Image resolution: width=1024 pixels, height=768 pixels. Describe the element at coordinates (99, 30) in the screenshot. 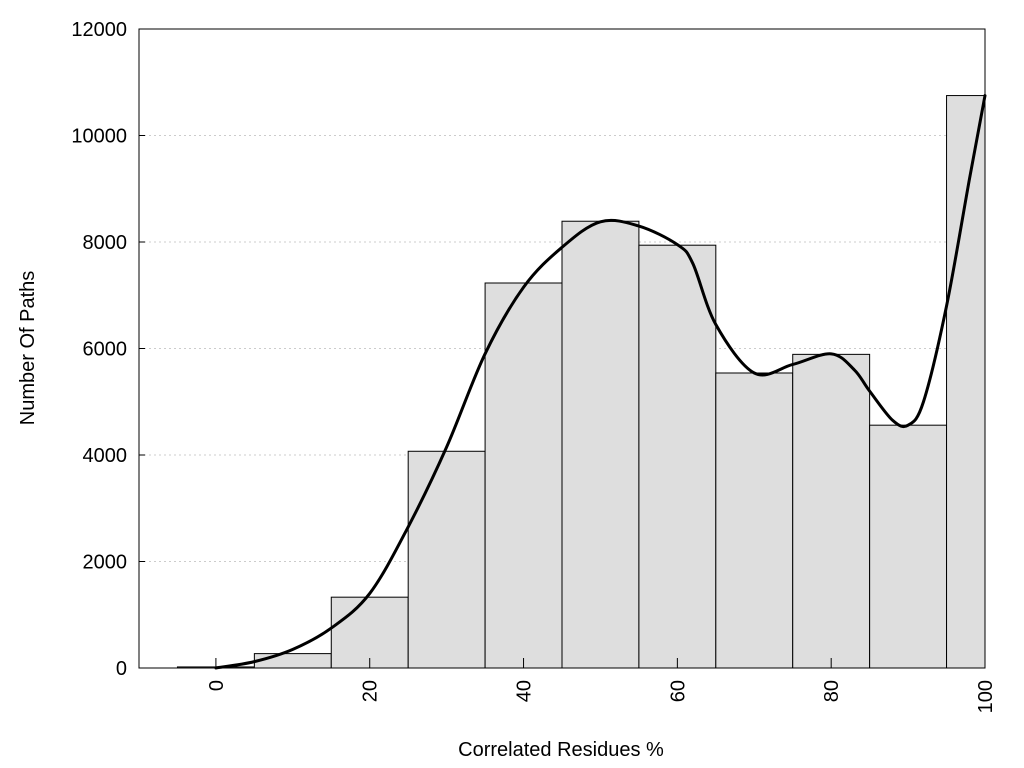

I see `y-tick-label: 12000` at that location.